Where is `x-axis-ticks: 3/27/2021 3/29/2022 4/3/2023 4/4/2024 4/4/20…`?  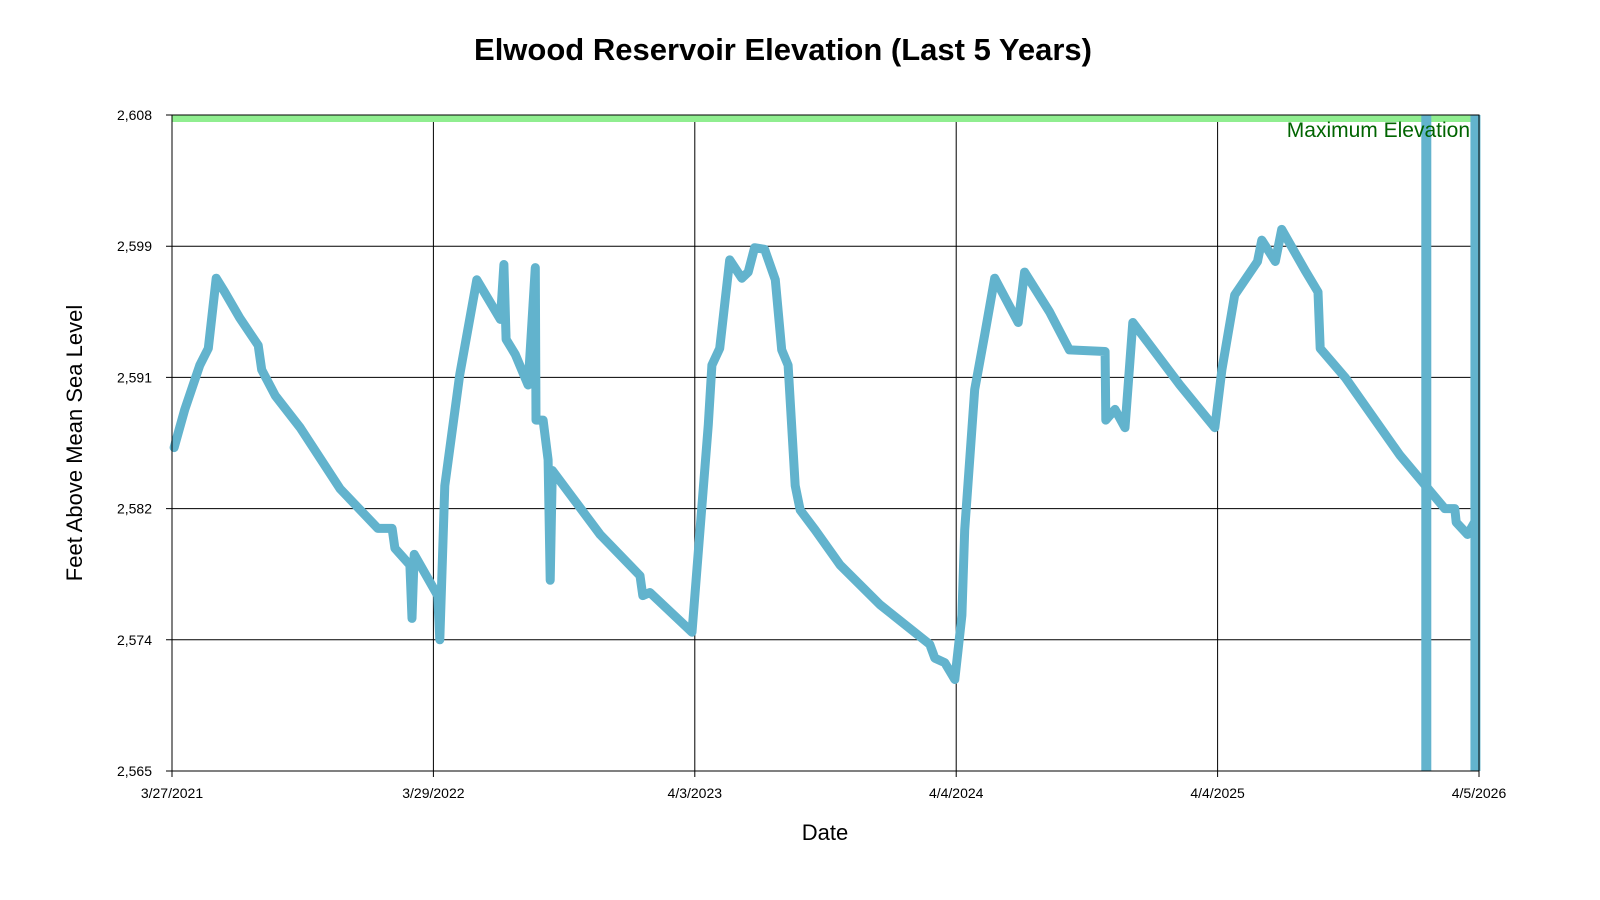 x-axis-ticks: 3/27/2021 3/29/2022 4/3/2023 4/4/2024 4/4/20… is located at coordinates (824, 793).